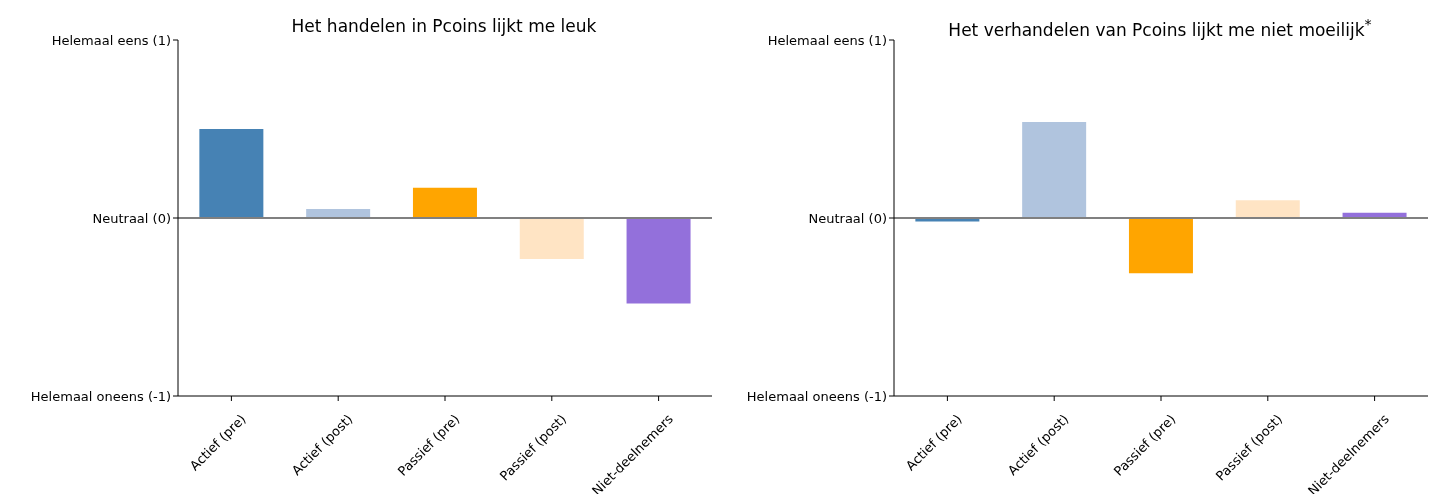  I want to click on chart-title: Het handelen in Pcoins lijkt me leuk, so click(444, 26).